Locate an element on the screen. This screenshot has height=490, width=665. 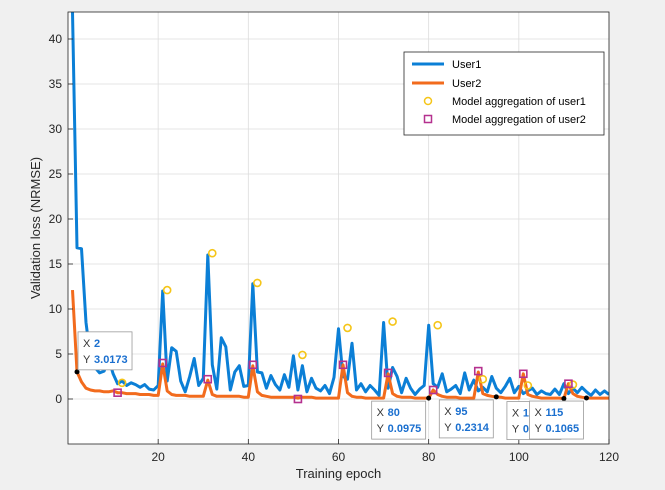
legend-box is located at coordinates (504, 93).